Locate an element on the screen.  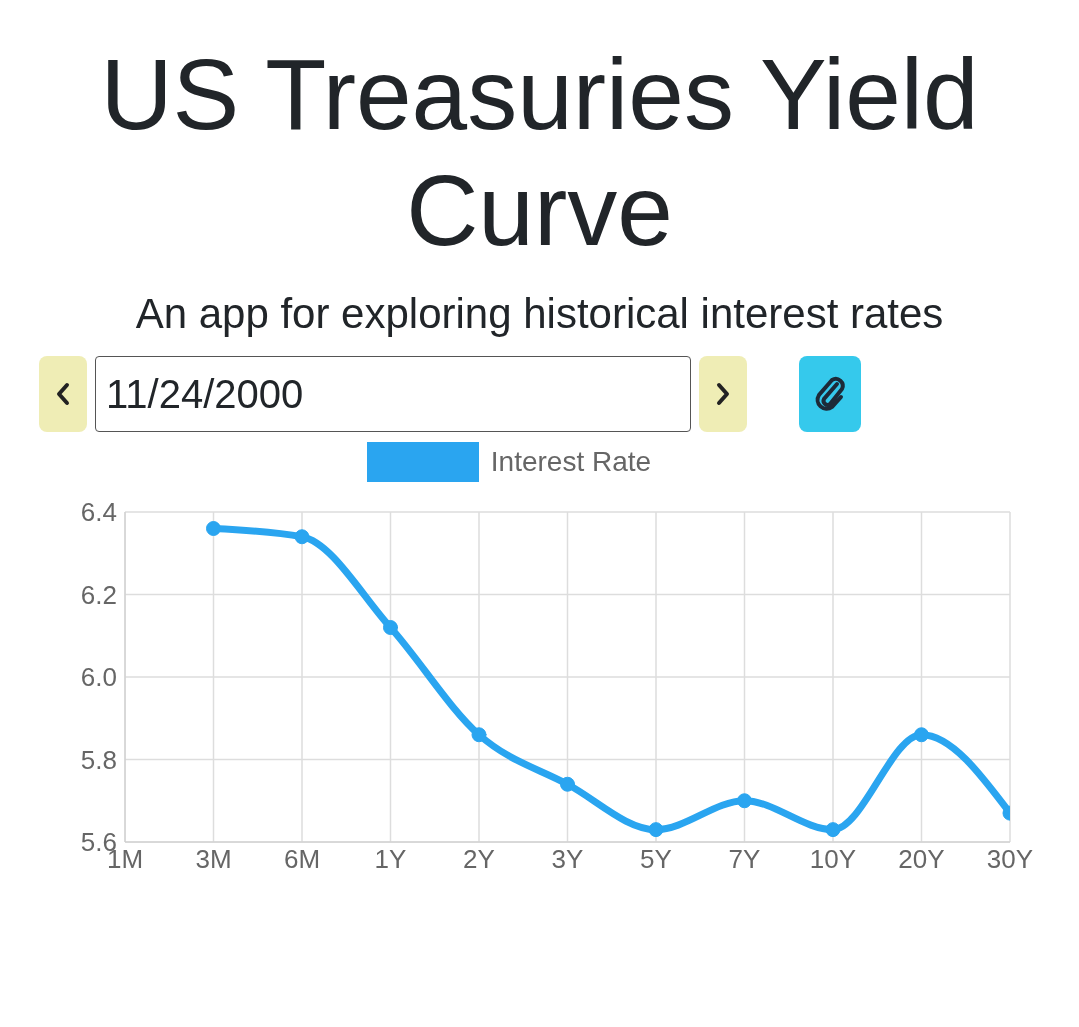
legend-label: Interest Rate is located at coordinates (571, 462).